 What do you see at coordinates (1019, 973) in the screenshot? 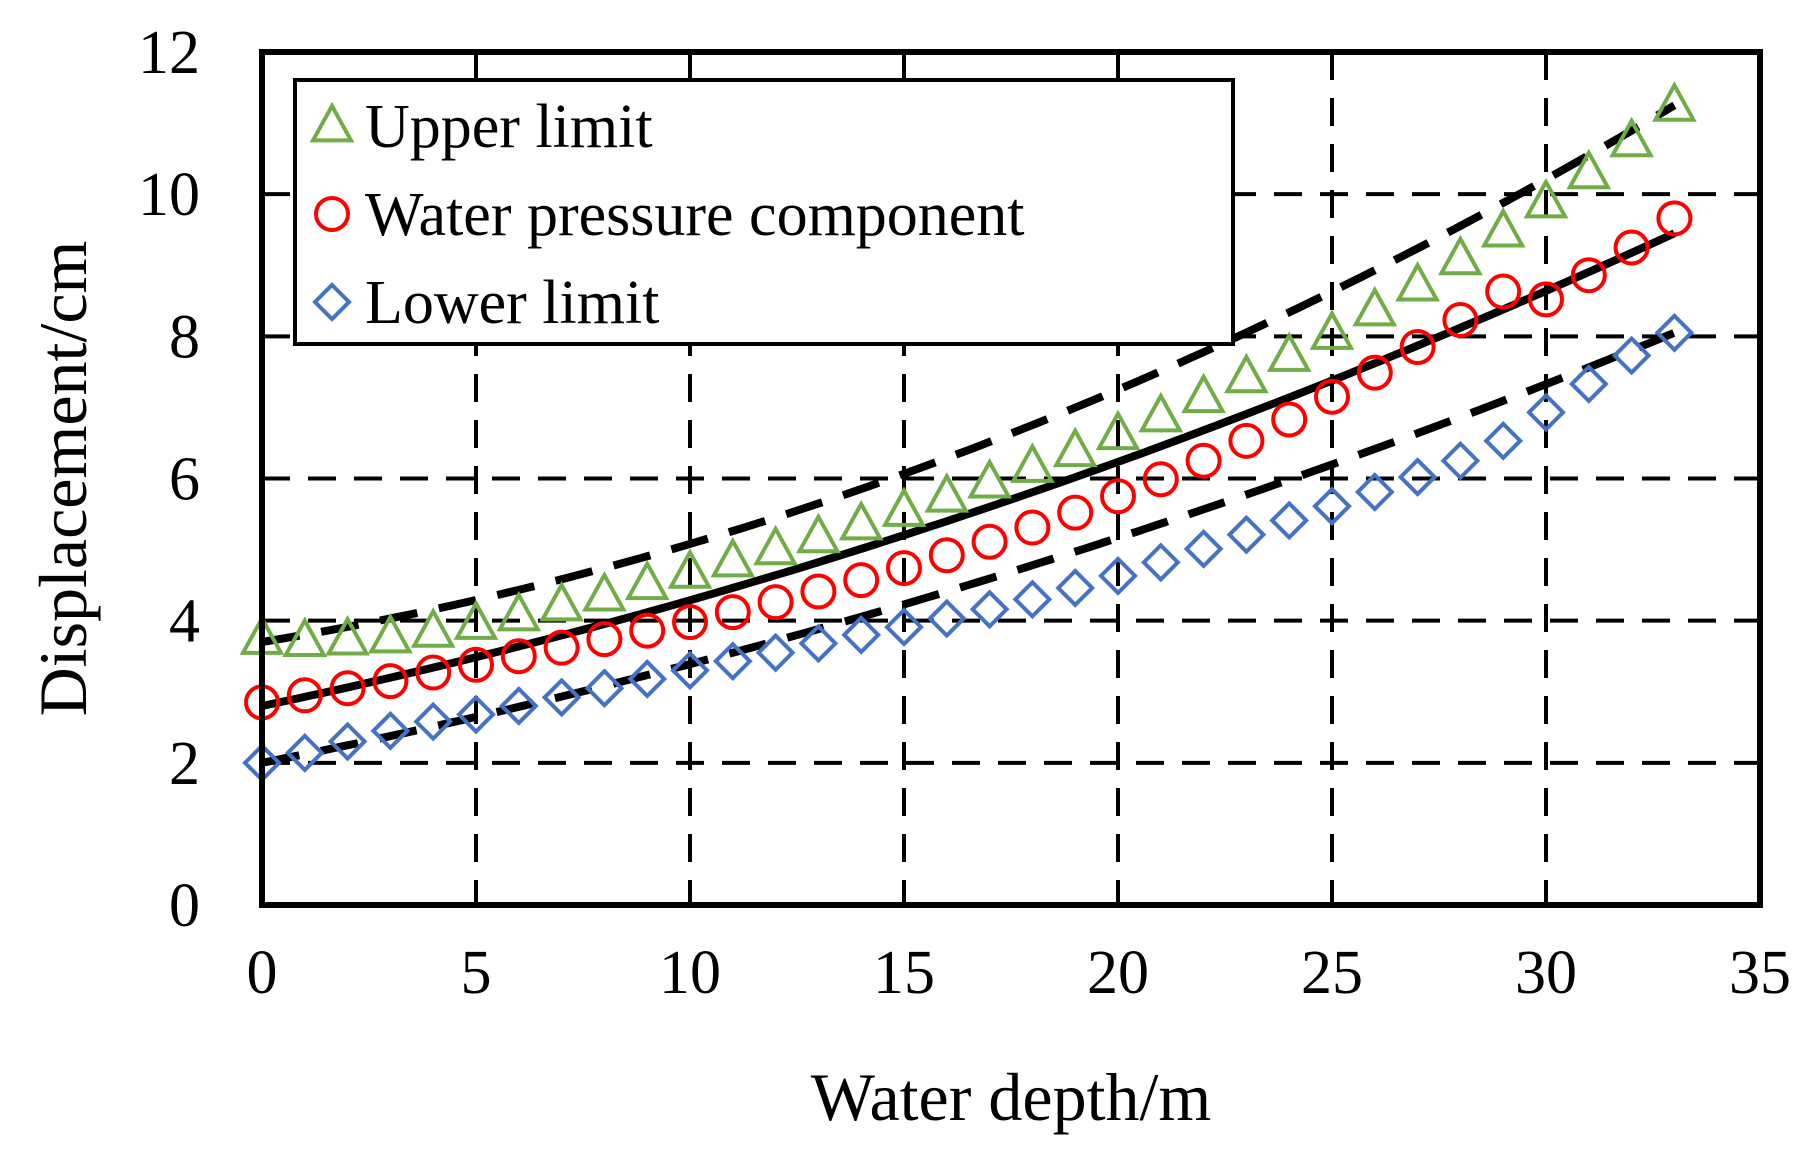
I see `x-tick-labels: 0 5 10 15 20 25 30 35` at bounding box center [1019, 973].